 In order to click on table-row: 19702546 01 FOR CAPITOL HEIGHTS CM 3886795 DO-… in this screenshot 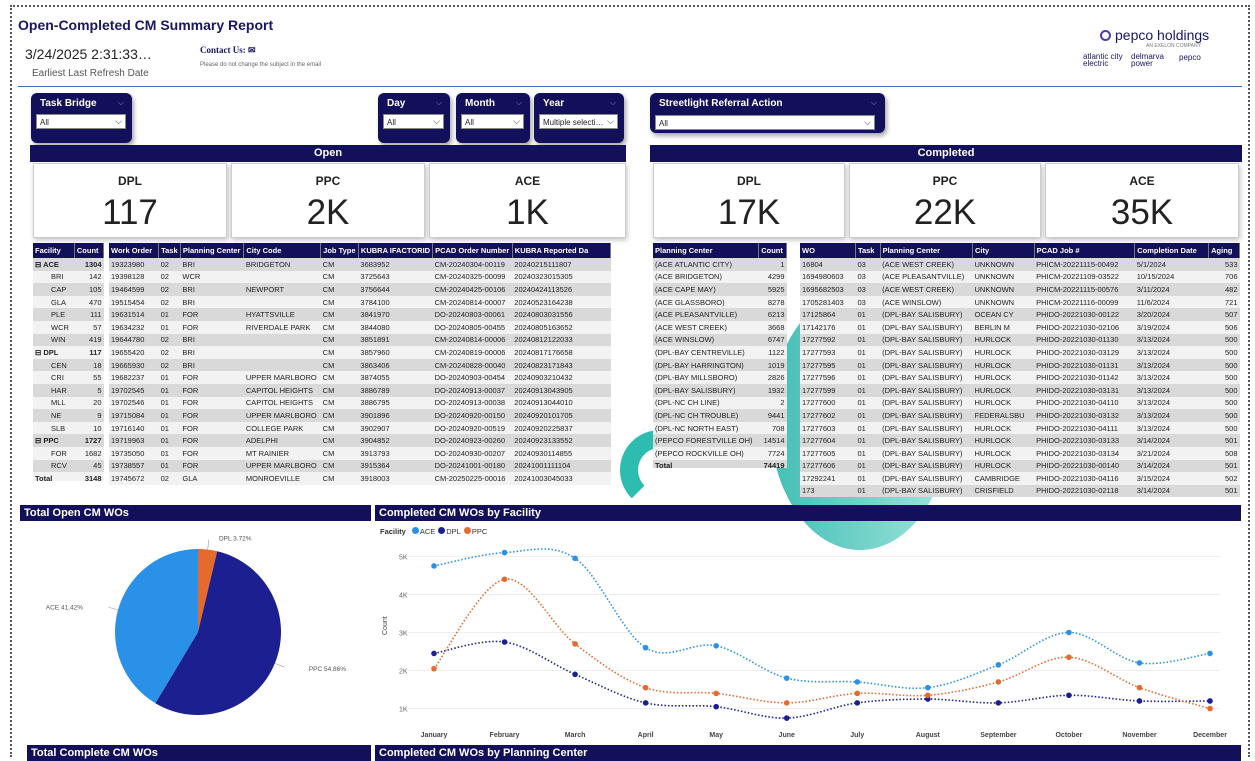, I will do `click(360, 403)`.